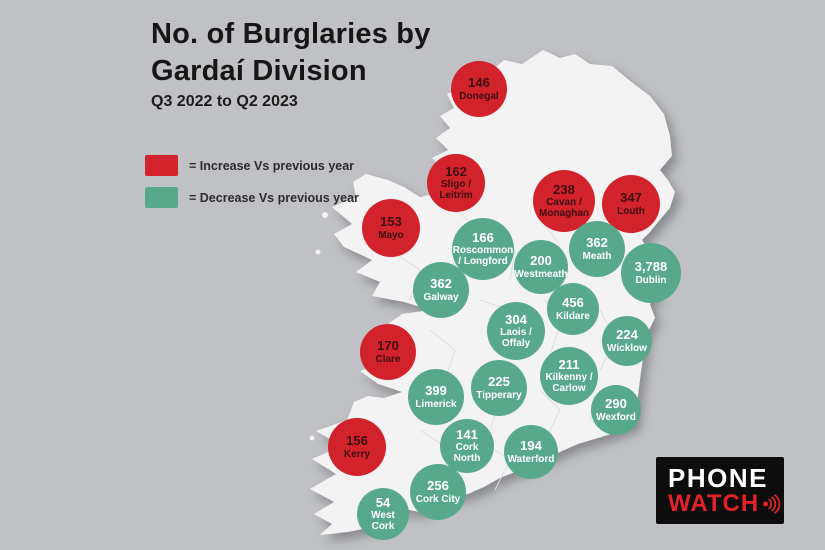 The height and width of the screenshot is (550, 825). I want to click on legend-label-decrease: = Decrease Vs previous year, so click(274, 197).